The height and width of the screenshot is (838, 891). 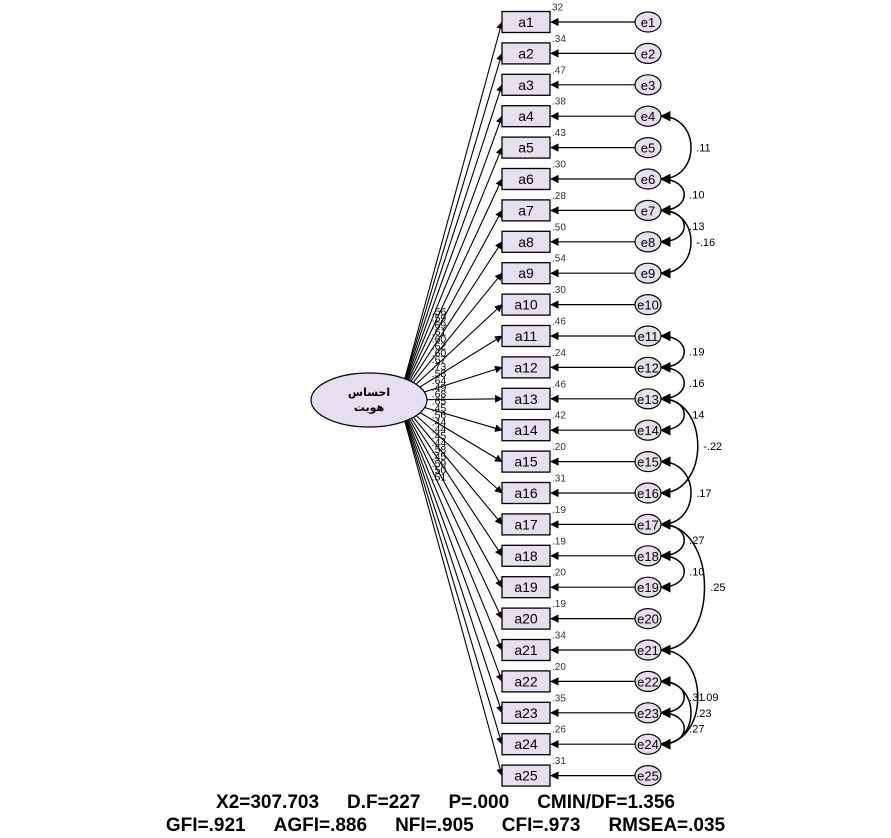 I want to click on error-e7: e7, so click(x=648, y=210).